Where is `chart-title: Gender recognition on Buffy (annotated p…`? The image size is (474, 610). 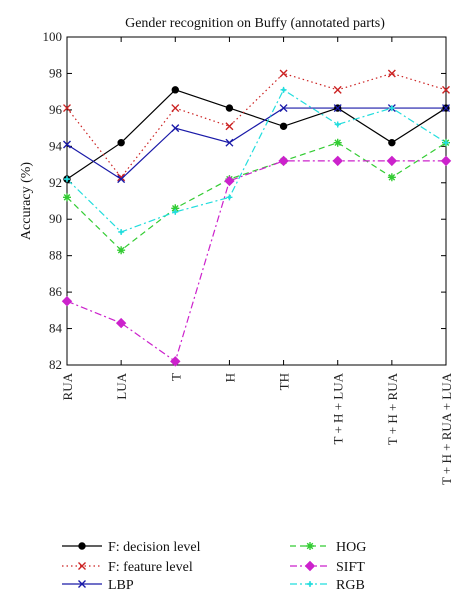 chart-title: Gender recognition on Buffy (annotated p… is located at coordinates (255, 23).